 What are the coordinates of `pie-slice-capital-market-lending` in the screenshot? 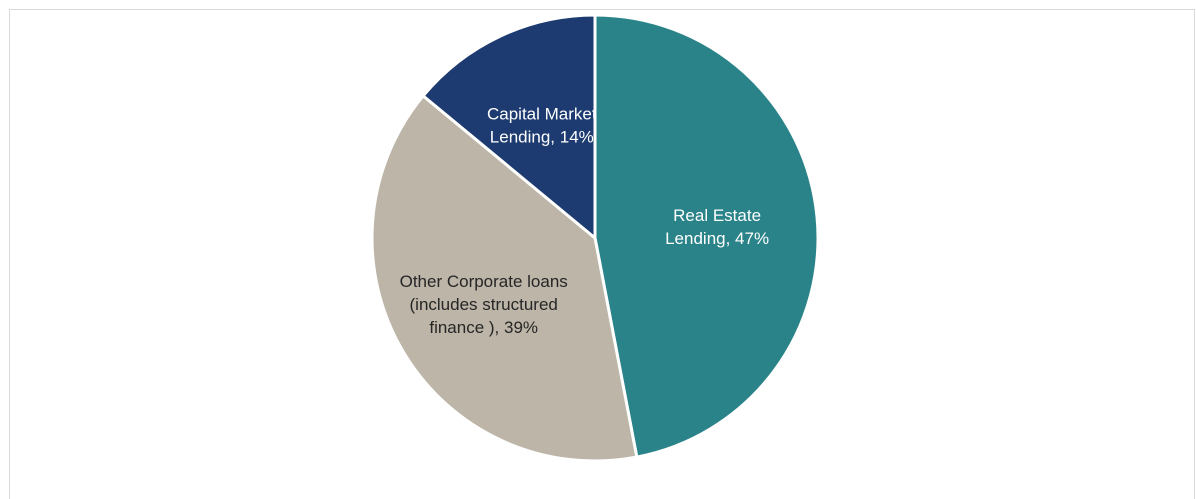 It's located at (509, 126).